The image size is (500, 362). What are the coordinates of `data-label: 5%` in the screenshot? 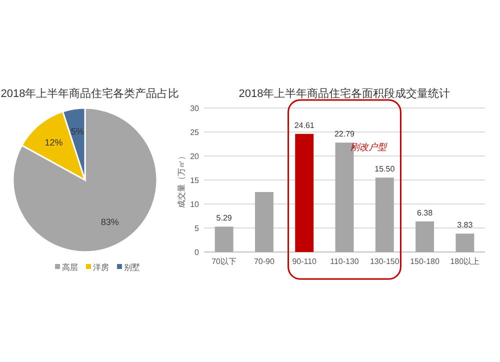 It's located at (77, 131).